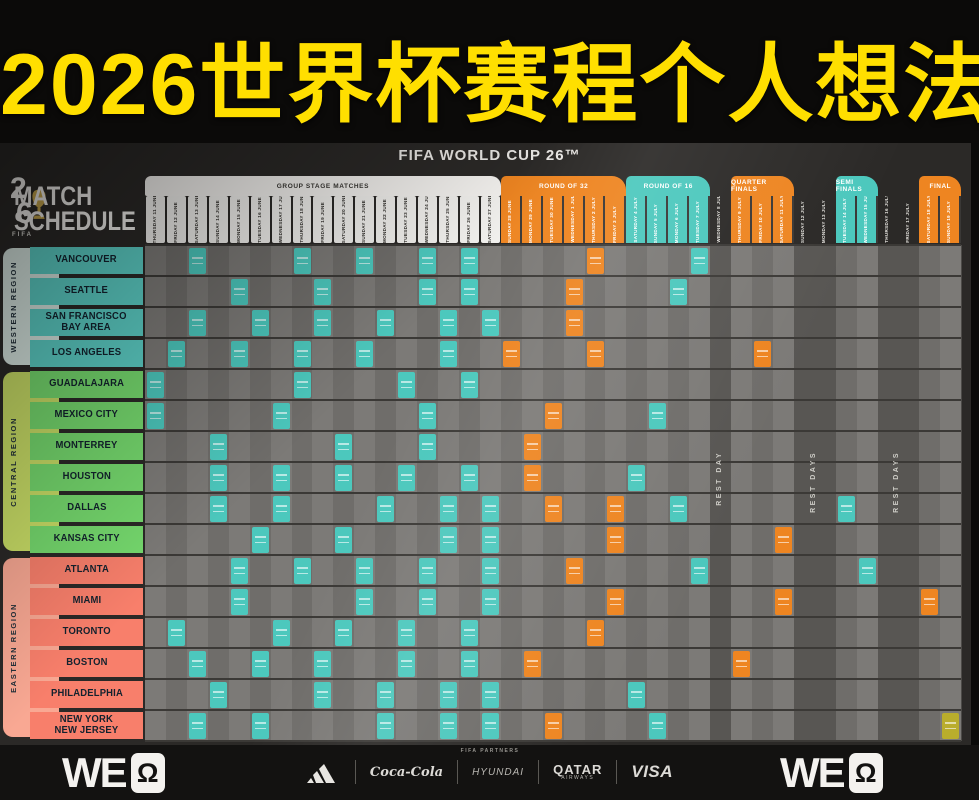  I want to click on we26-logo-right: WE Ω, so click(831, 773).